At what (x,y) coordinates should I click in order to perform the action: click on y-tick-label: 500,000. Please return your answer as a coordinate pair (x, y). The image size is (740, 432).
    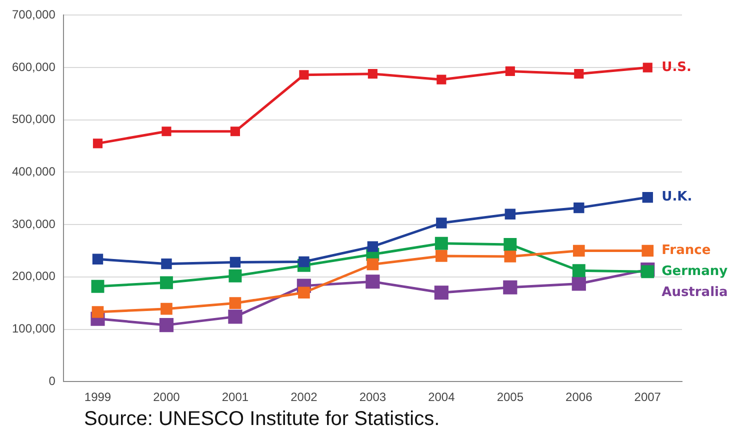
    Looking at the image, I should click on (34, 119).